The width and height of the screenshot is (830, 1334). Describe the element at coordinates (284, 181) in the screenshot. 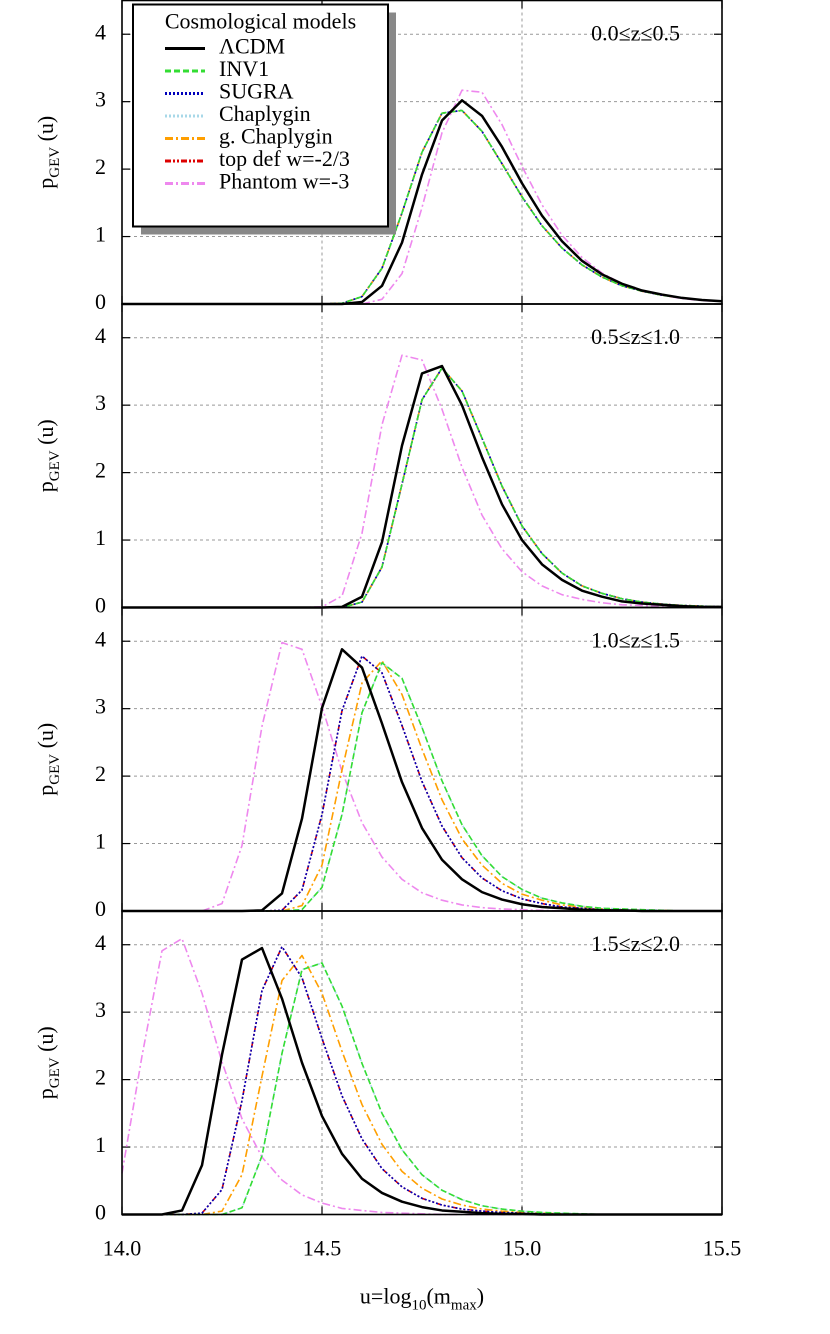

I see `legend-label: Phantom w=-3` at that location.